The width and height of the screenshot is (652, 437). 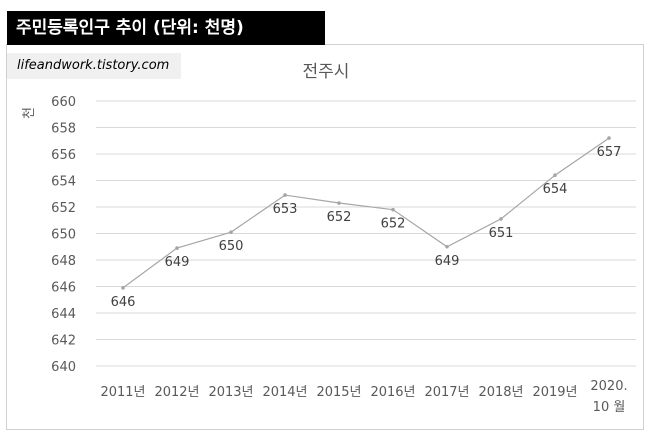 I want to click on data-label: 650, so click(x=231, y=246).